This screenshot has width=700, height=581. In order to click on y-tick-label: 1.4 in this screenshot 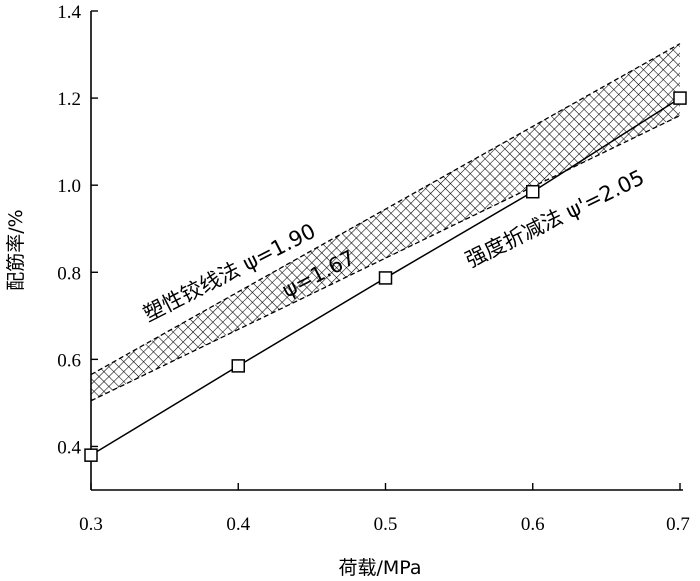, I will do `click(69, 12)`.